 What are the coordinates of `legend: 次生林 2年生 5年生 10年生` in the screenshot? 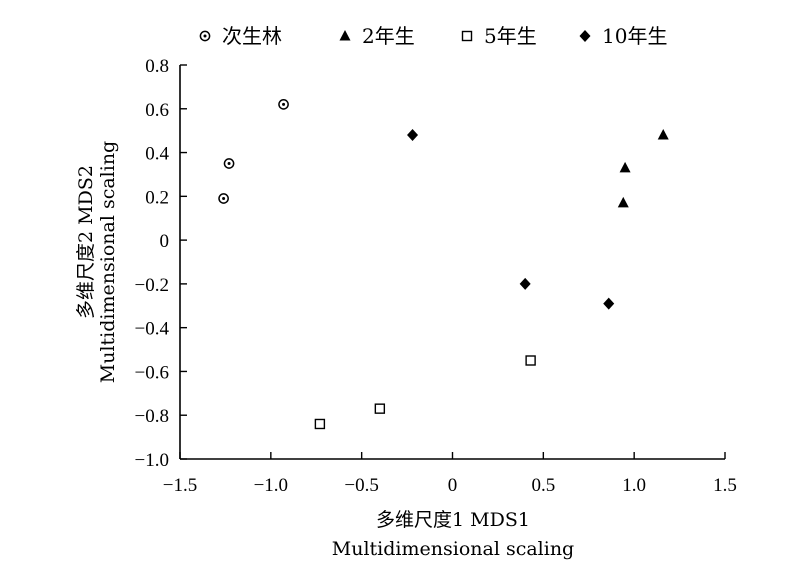 It's located at (433, 36).